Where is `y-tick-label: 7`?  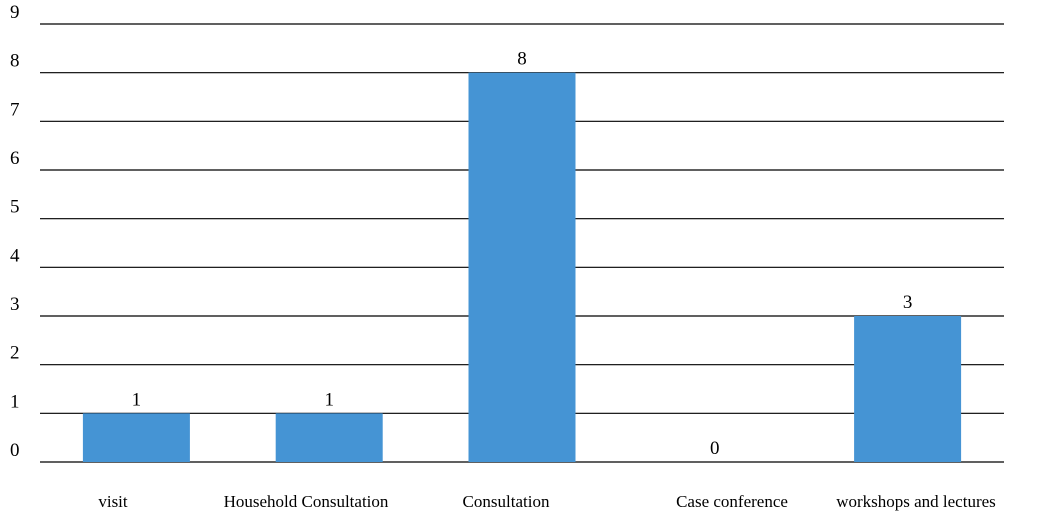
y-tick-label: 7 is located at coordinates (15, 109).